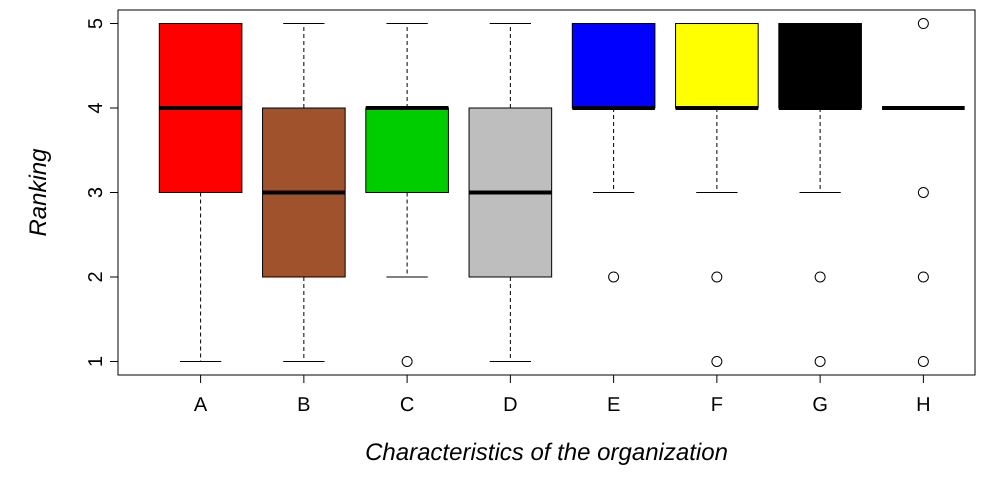  I want to click on x-tick-label: A, so click(201, 405).